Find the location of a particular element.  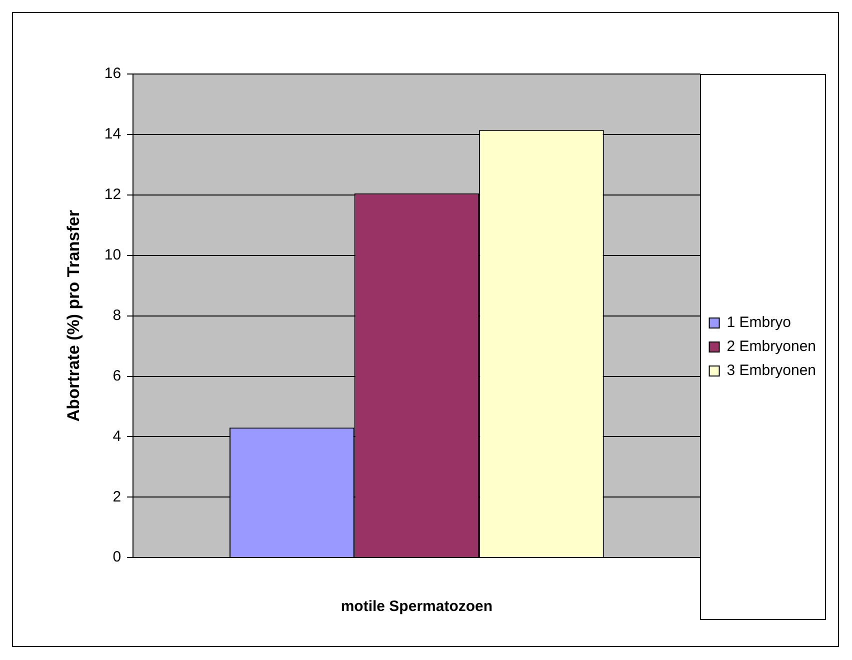

y-tick-label: 2 is located at coordinates (117, 497).